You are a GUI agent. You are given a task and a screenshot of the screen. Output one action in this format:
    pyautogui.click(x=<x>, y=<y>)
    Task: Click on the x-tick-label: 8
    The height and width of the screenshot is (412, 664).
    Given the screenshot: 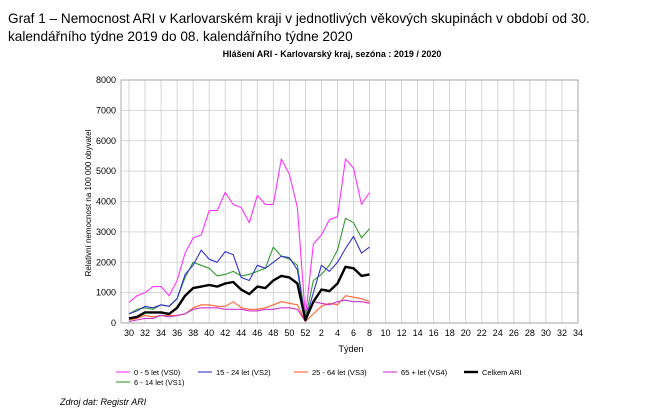 What is the action you would take?
    pyautogui.click(x=369, y=333)
    